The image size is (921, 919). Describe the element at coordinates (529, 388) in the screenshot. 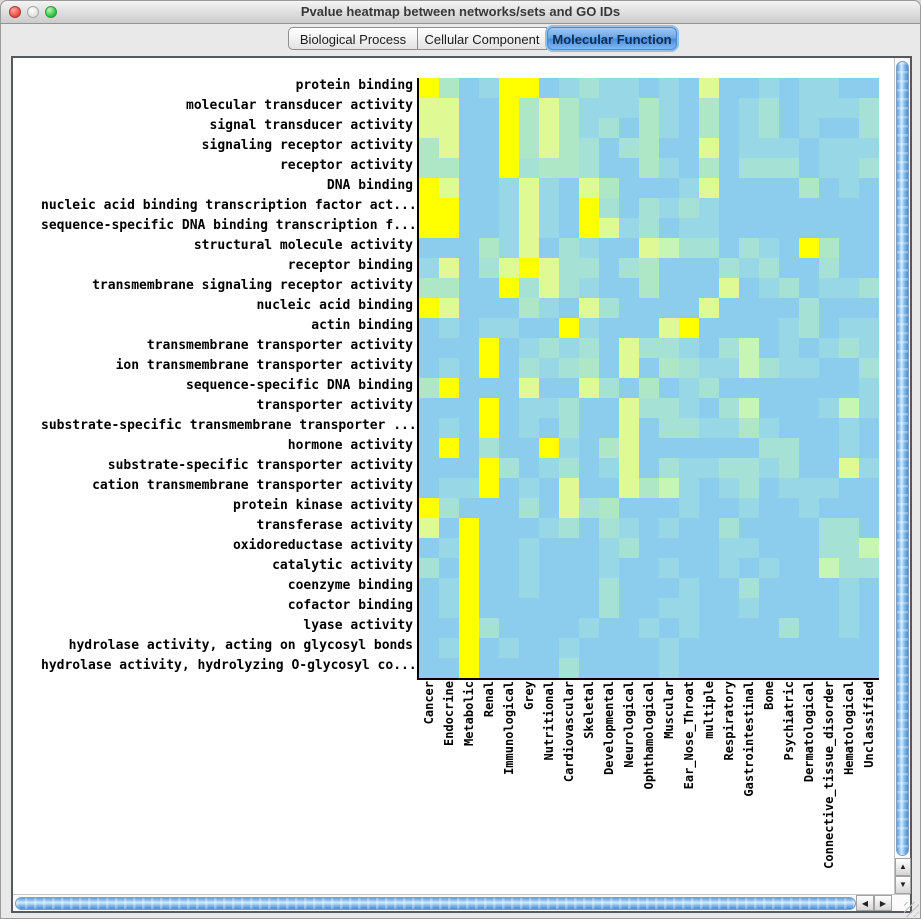

I see `heatmap-cell-r16-c6` at that location.